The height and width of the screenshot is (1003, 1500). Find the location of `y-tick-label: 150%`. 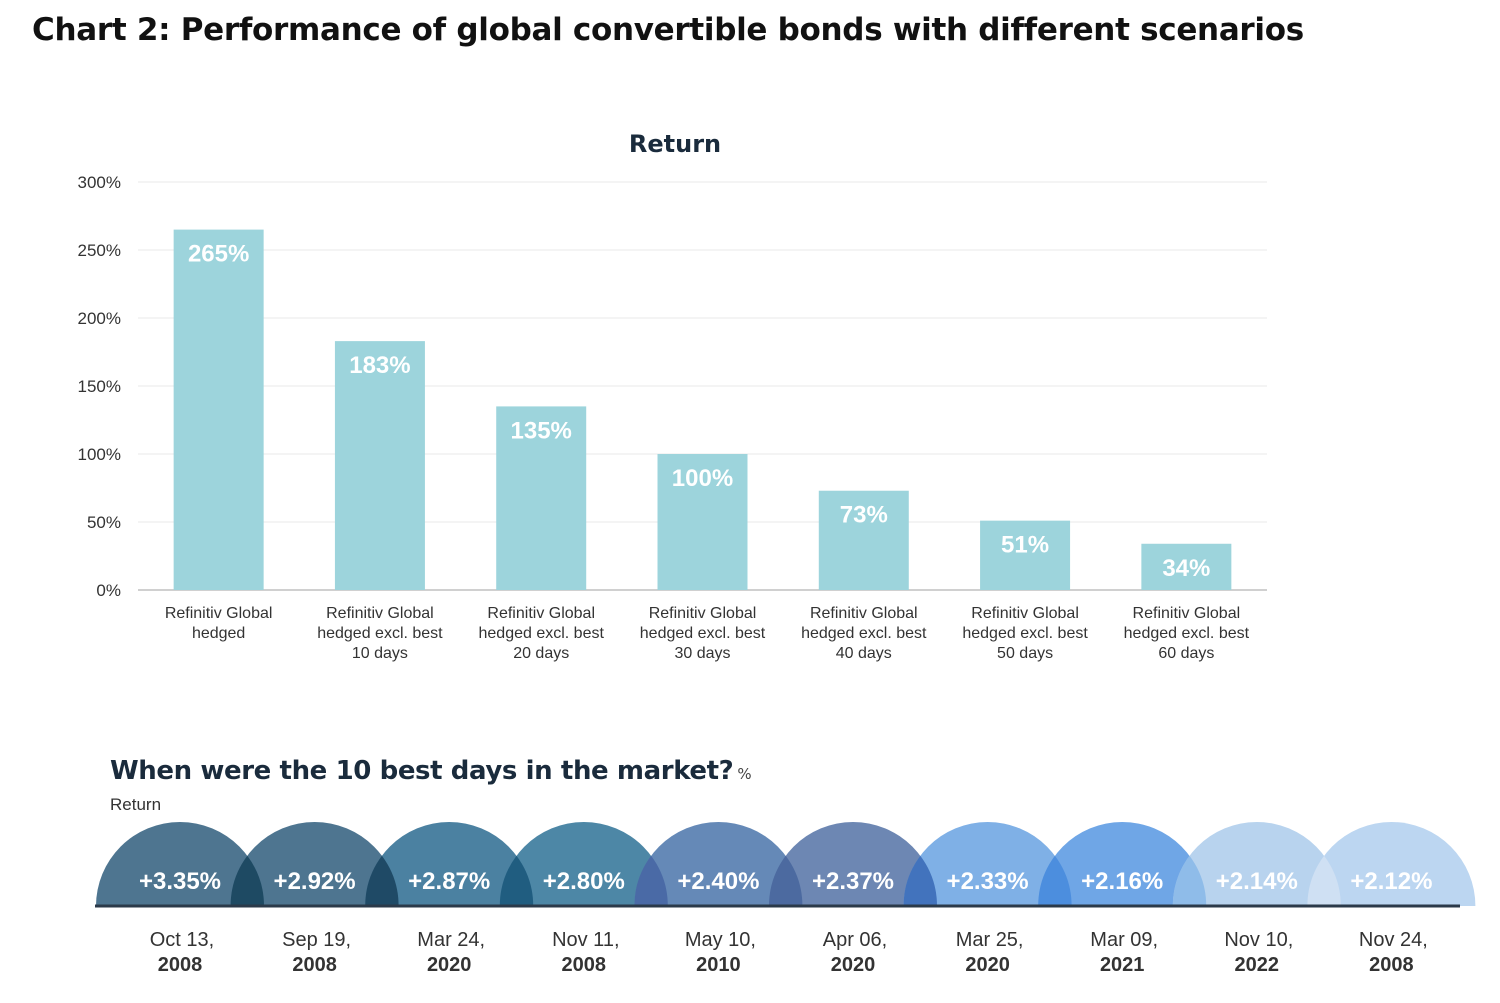

y-tick-label: 150% is located at coordinates (99, 386).